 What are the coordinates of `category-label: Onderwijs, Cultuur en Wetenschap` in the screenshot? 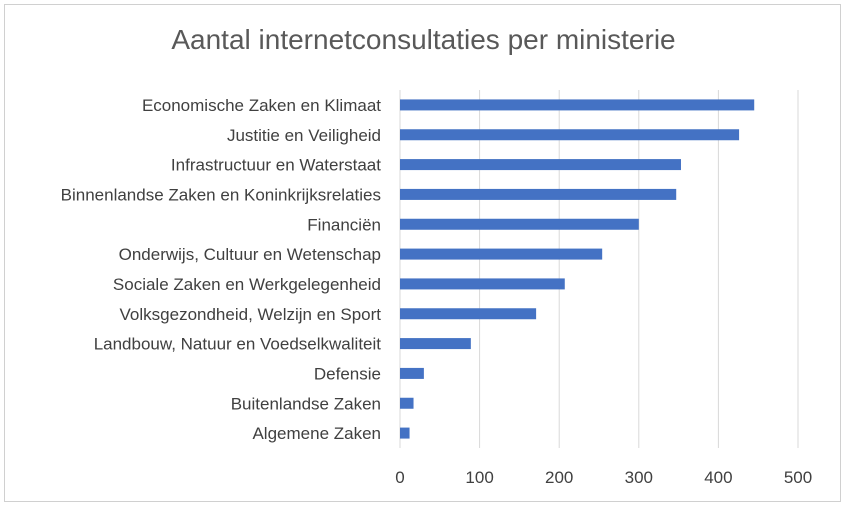 It's located at (250, 254).